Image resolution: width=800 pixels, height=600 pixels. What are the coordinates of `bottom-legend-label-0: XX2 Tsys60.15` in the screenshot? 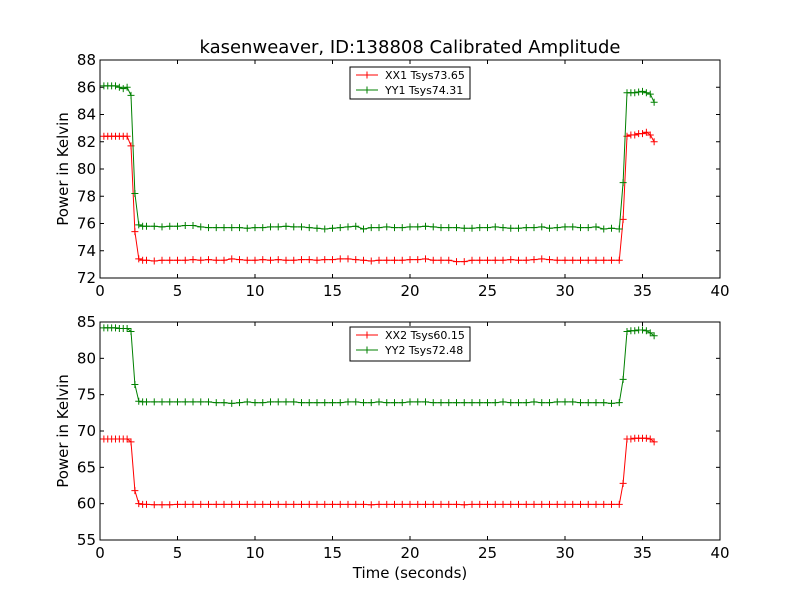 It's located at (425, 335).